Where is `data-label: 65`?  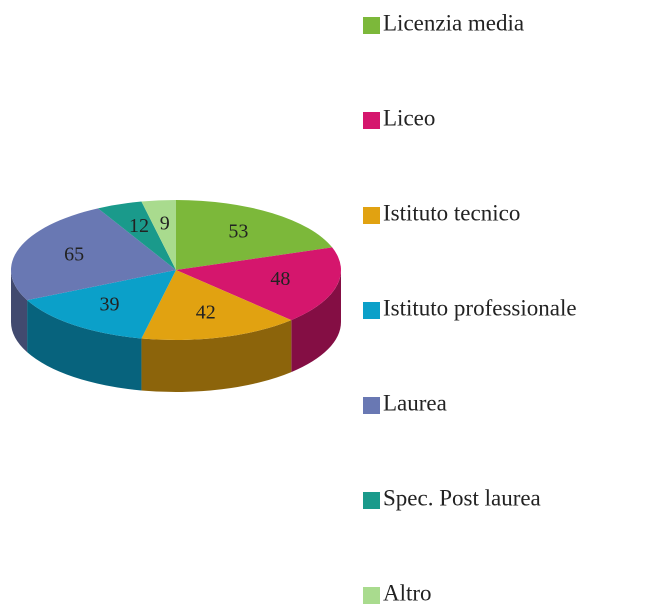 data-label: 65 is located at coordinates (74, 254).